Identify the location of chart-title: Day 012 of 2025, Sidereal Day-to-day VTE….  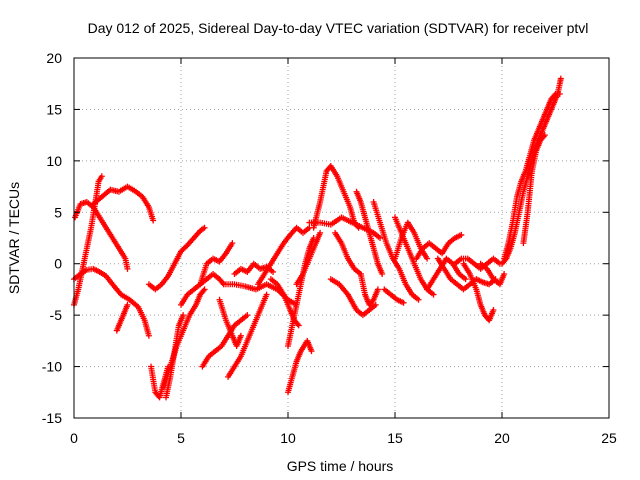
(338, 28).